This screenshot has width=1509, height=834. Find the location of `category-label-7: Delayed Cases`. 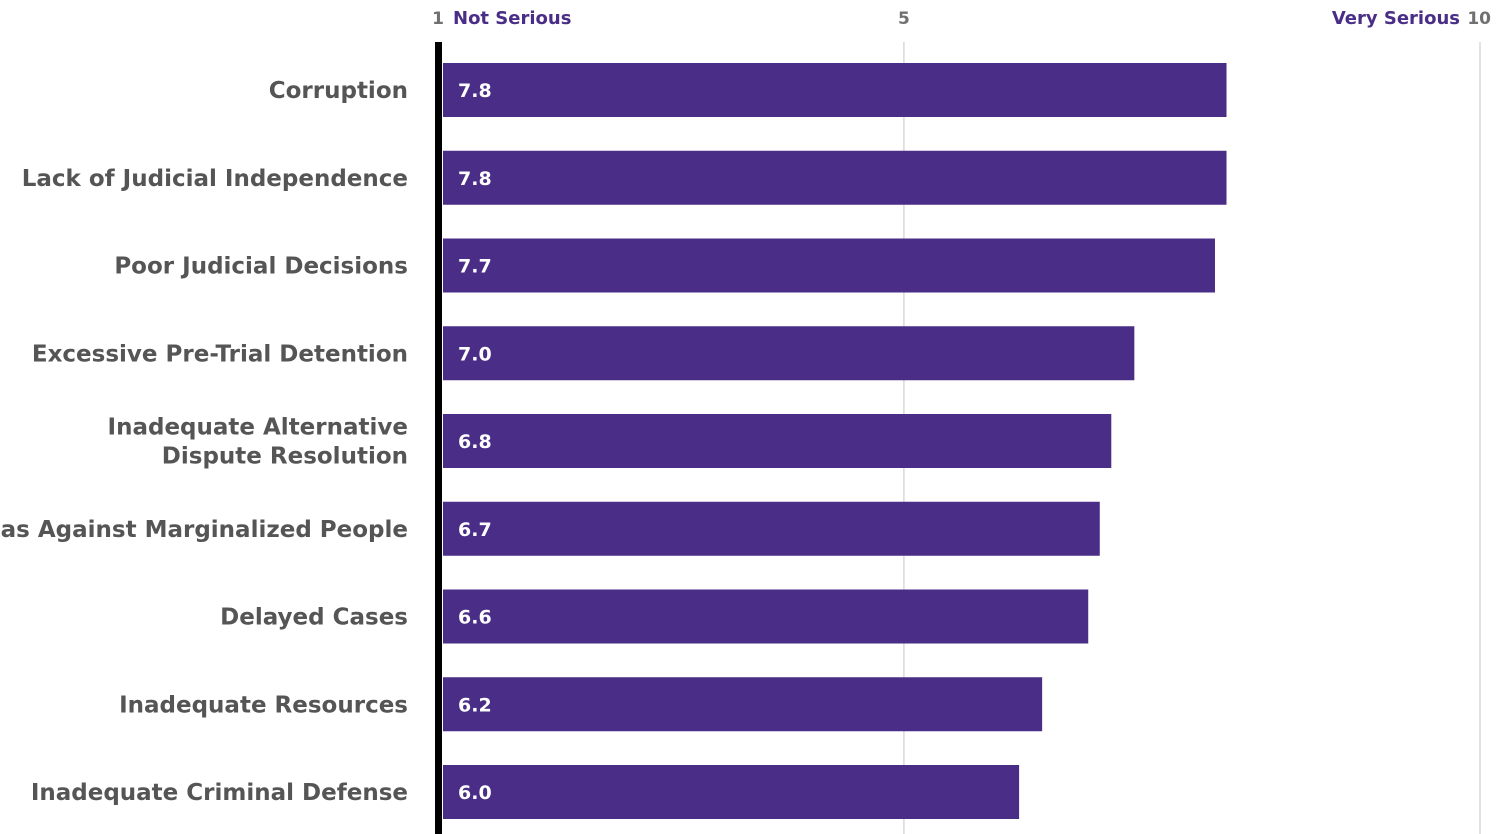

category-label-7: Delayed Cases is located at coordinates (314, 618).